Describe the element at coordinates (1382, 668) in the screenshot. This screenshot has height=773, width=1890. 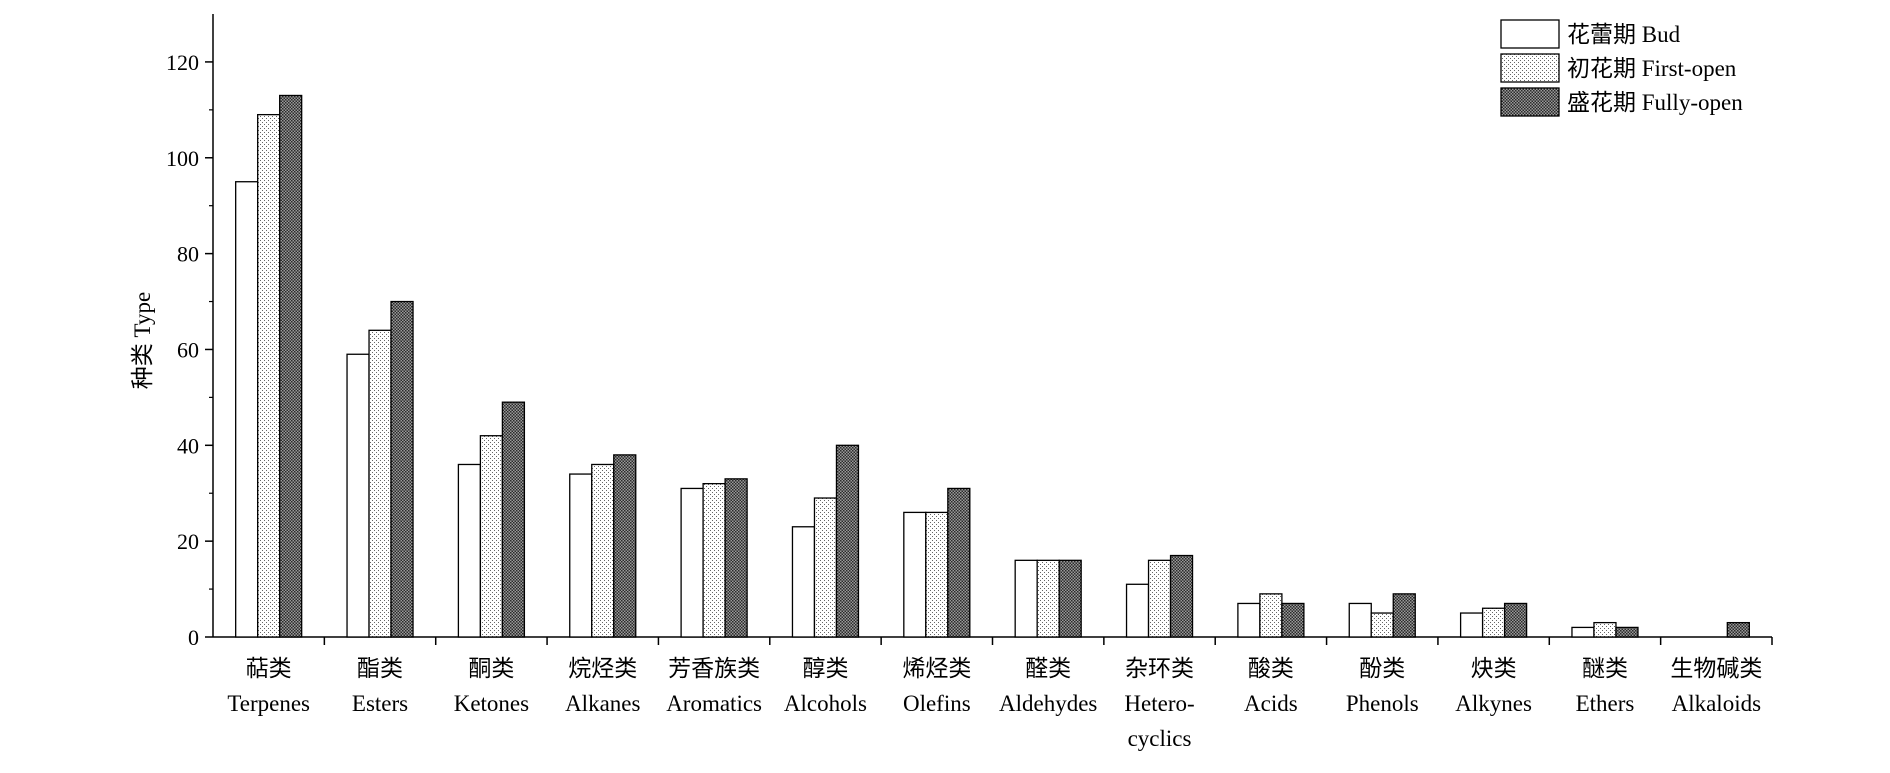
I see `x-category-label: 酚类` at that location.